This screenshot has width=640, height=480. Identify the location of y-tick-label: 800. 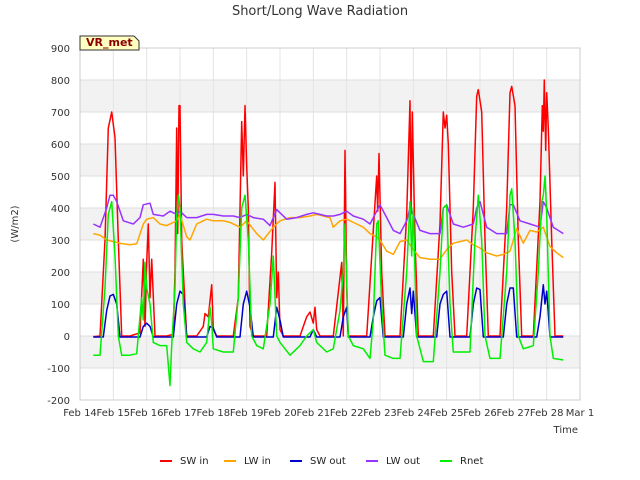
(60, 81).